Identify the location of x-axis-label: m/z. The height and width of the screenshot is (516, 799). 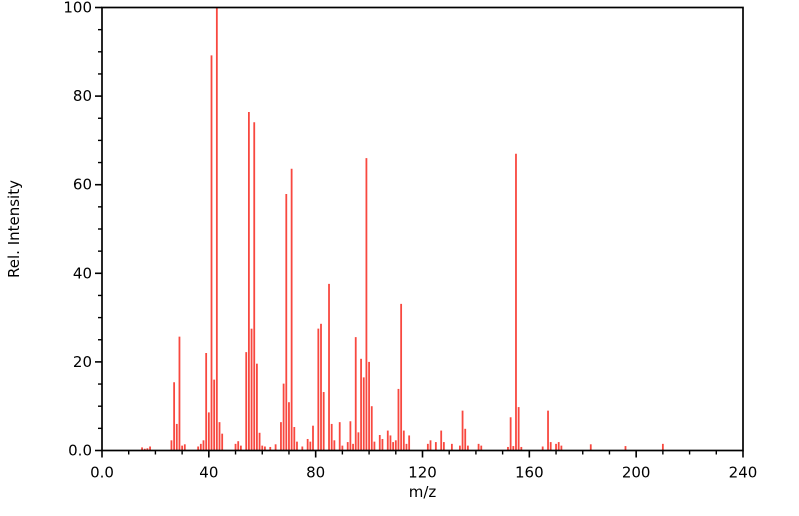
(423, 492).